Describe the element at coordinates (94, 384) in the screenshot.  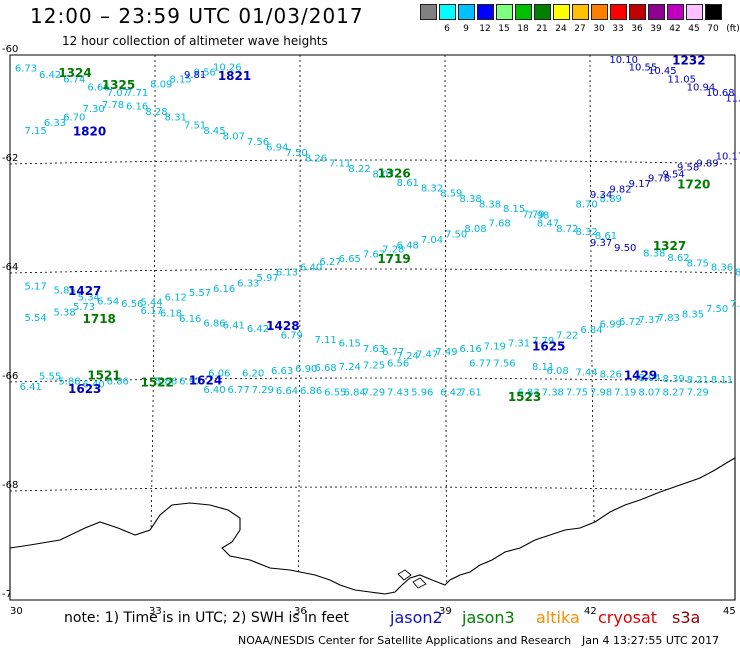
I see `wave-height-label: 6.40` at that location.